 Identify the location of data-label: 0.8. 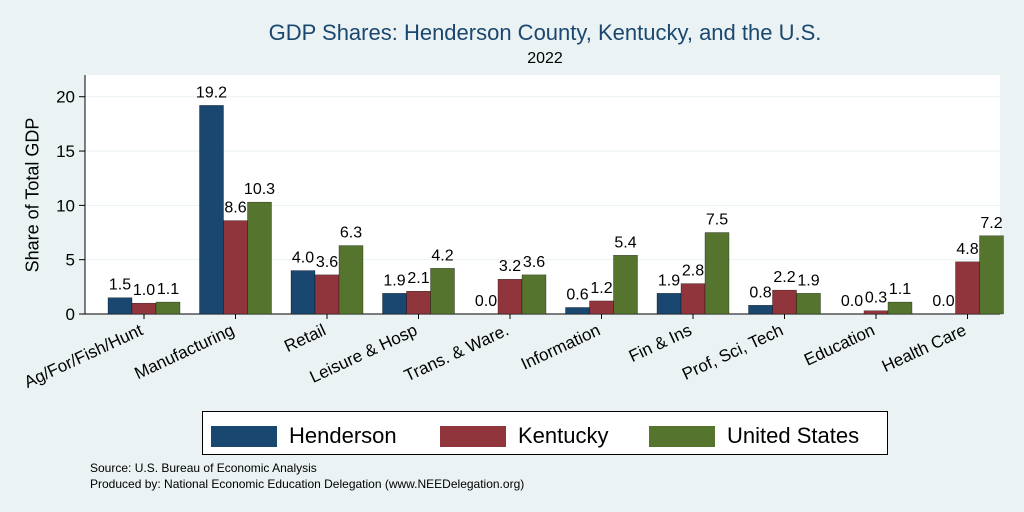
(760, 292).